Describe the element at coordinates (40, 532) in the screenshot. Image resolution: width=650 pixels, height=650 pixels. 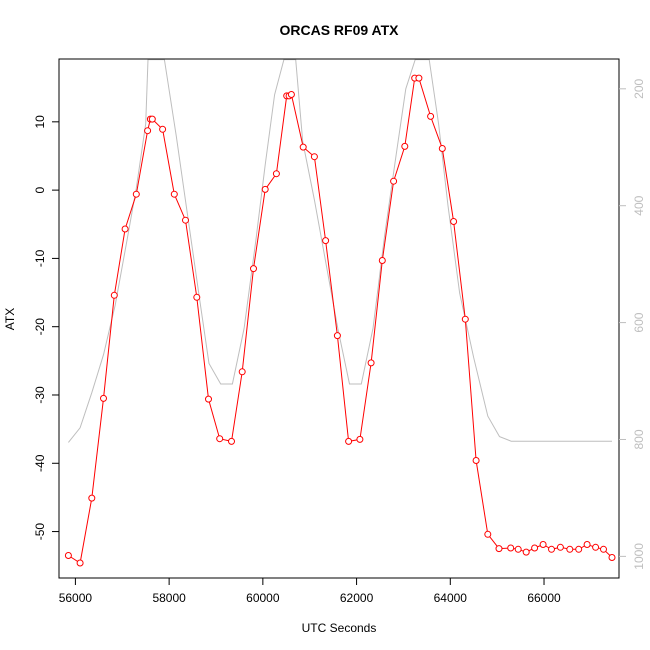
I see `y-tick-label: -50` at that location.